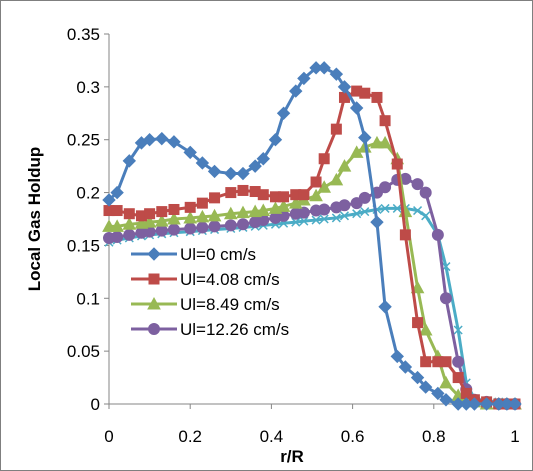 Image resolution: width=533 pixels, height=471 pixels. I want to click on y-tick-label: 0.25, so click(83, 140).